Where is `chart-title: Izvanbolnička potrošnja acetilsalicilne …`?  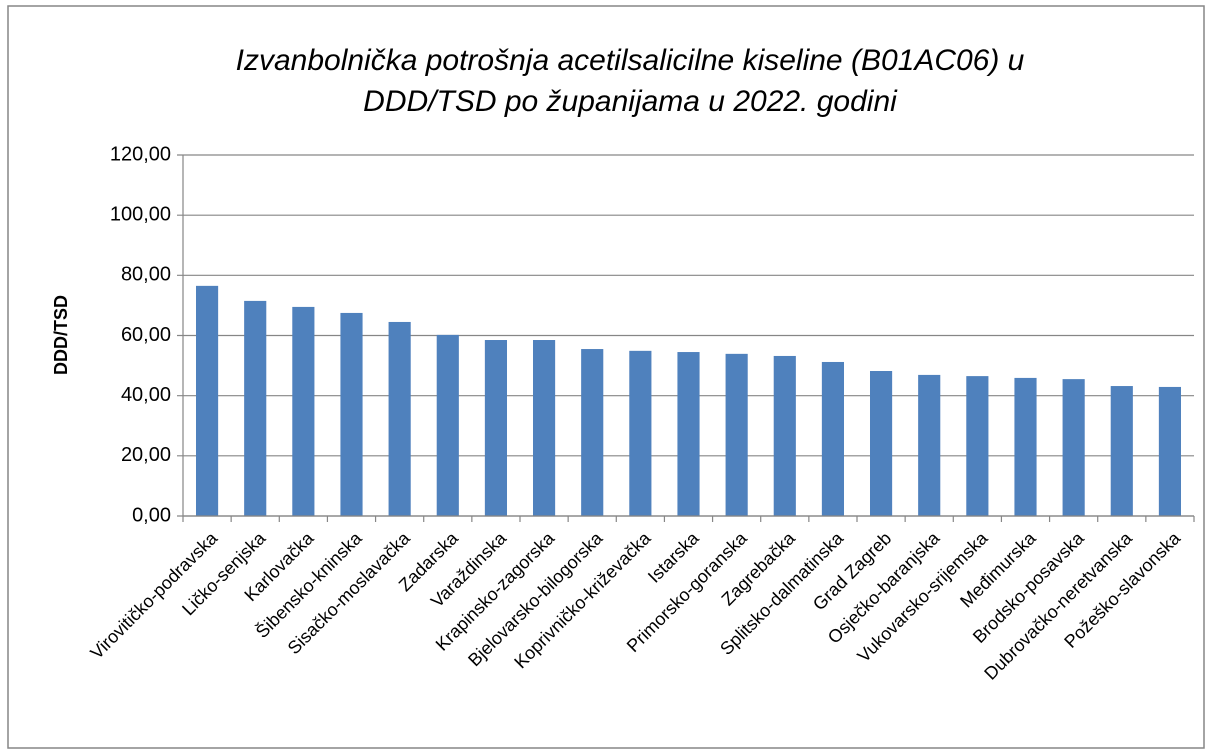
chart-title: Izvanbolnička potrošnja acetilsalicilne … is located at coordinates (630, 60).